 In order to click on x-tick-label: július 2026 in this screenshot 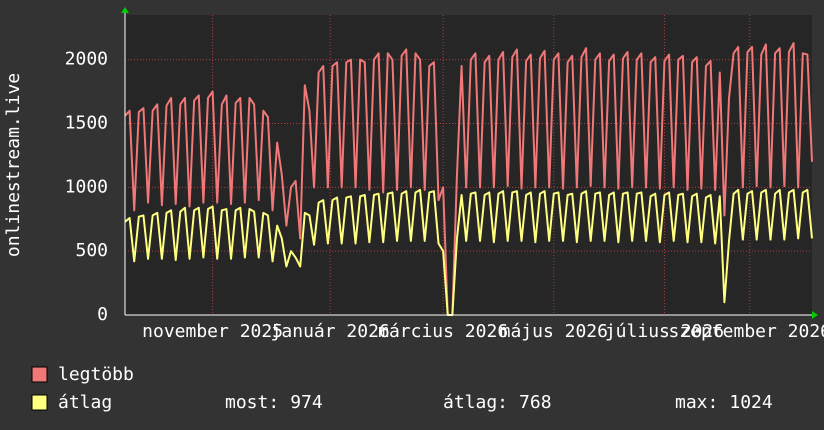, I will do `click(664, 331)`.